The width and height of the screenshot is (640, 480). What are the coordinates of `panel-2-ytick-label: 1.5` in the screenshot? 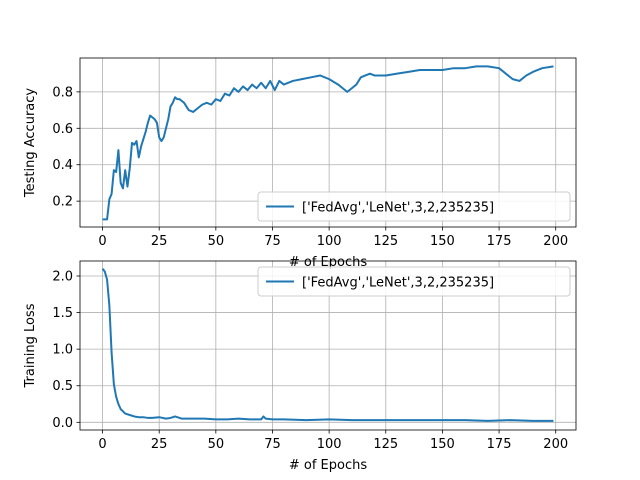 It's located at (62, 313).